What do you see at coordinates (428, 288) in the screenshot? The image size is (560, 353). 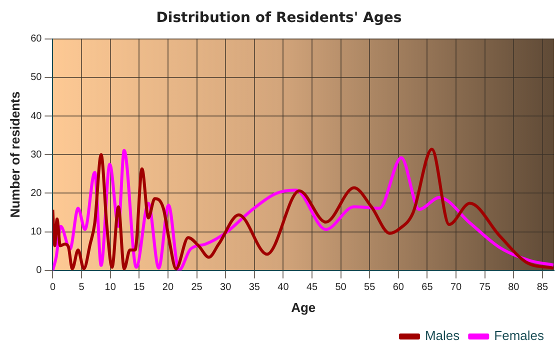 I see `x-tick-label: 65` at bounding box center [428, 288].